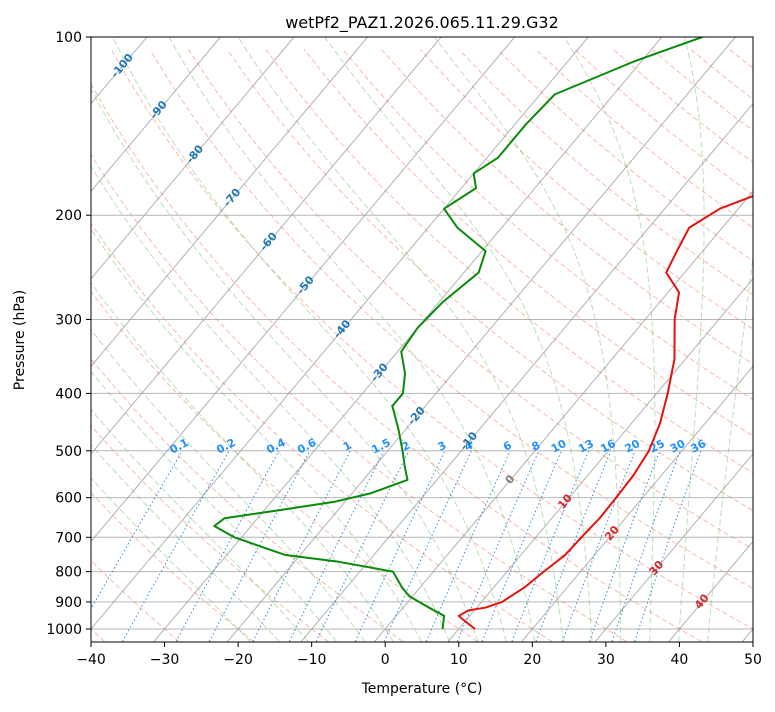 The height and width of the screenshot is (712, 775). I want to click on x-tick-label: −20, so click(238, 660).